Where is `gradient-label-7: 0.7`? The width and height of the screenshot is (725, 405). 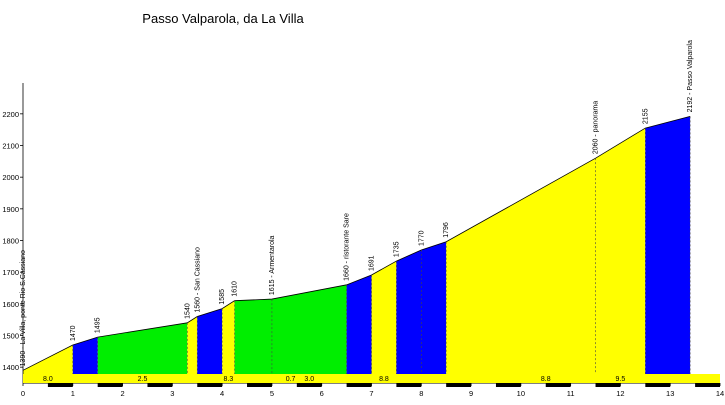
gradient-label-7: 0.7 is located at coordinates (291, 379).